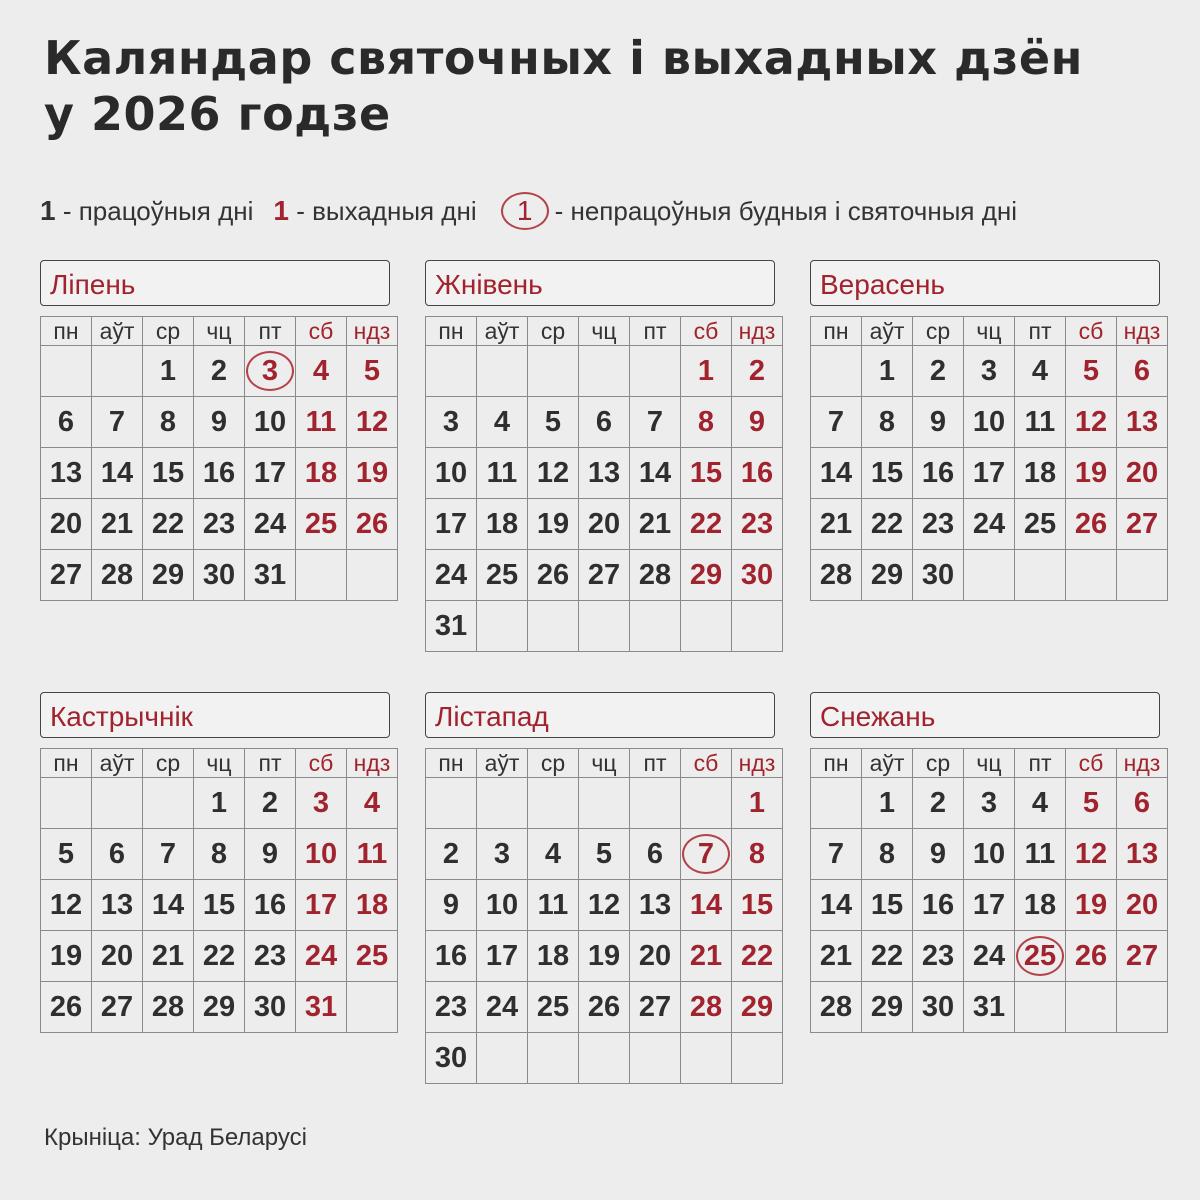  Describe the element at coordinates (1142, 803) in the screenshot. I see `day-cell: 6` at that location.